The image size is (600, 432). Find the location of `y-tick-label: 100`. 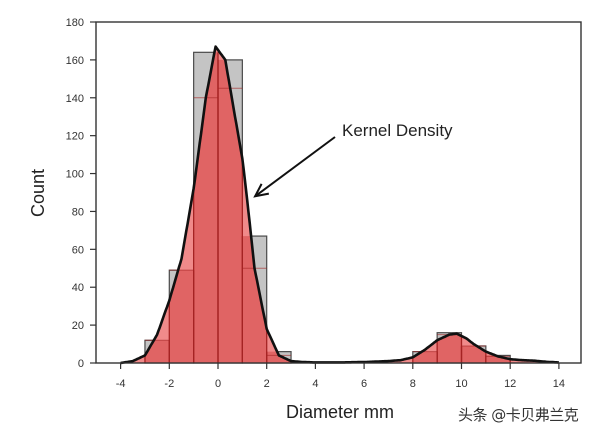

y-tick-label: 100 is located at coordinates (75, 175).